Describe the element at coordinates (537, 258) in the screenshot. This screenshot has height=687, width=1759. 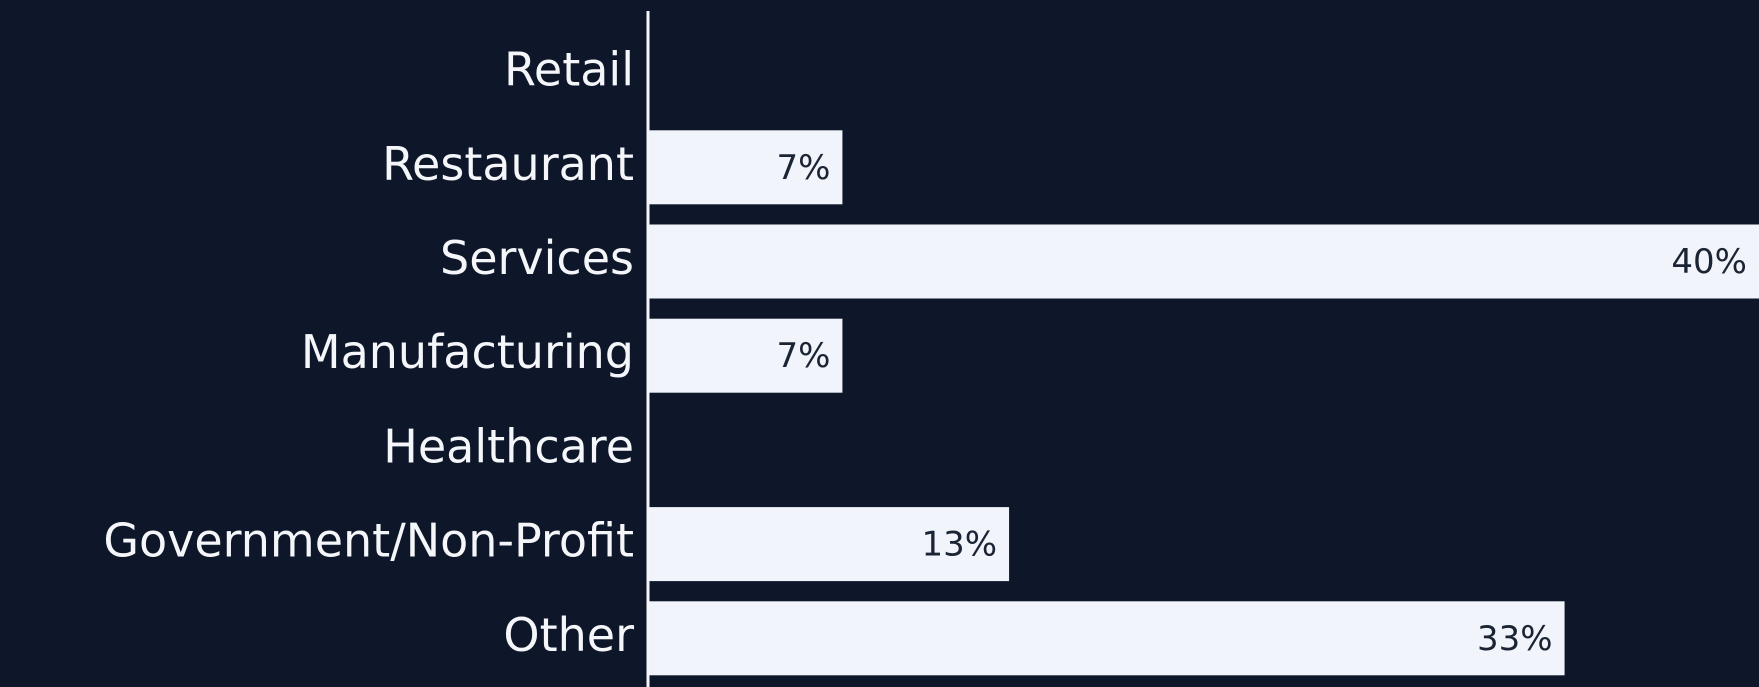
I see `category-label: Services` at that location.